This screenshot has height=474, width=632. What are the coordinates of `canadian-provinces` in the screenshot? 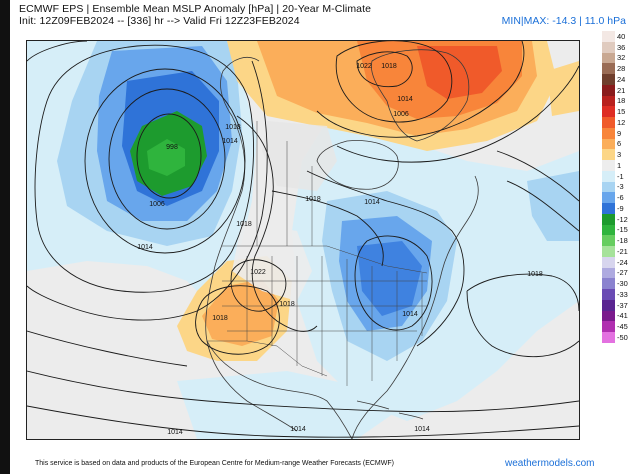 It's located at (284, 183).